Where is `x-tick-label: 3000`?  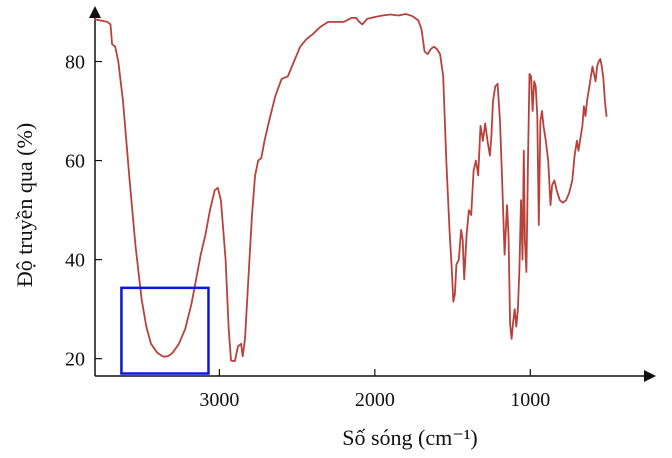 x-tick-label: 3000 is located at coordinates (219, 400).